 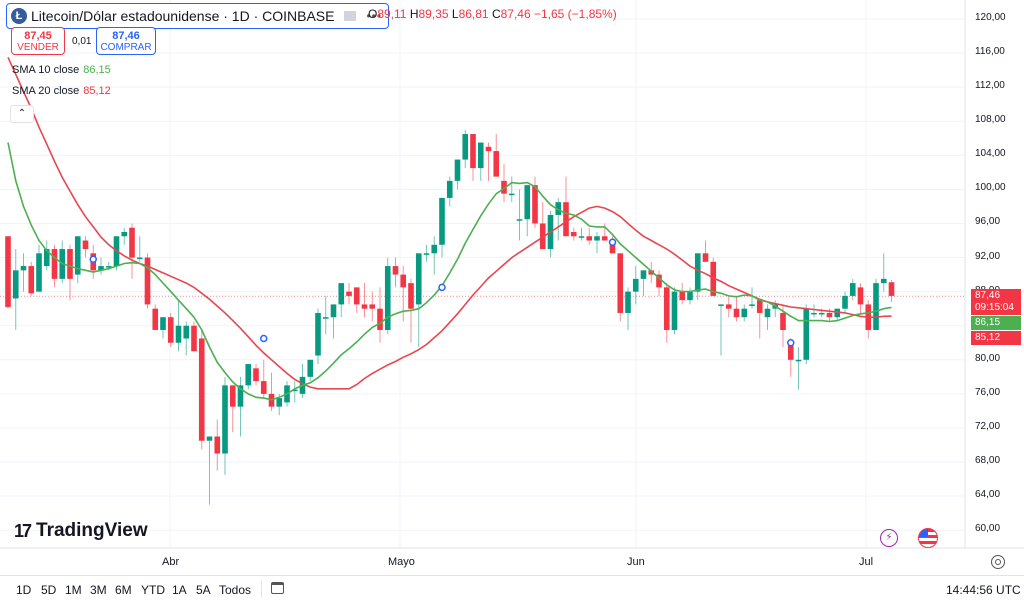 I want to click on range-1d: 1D, so click(x=24, y=590).